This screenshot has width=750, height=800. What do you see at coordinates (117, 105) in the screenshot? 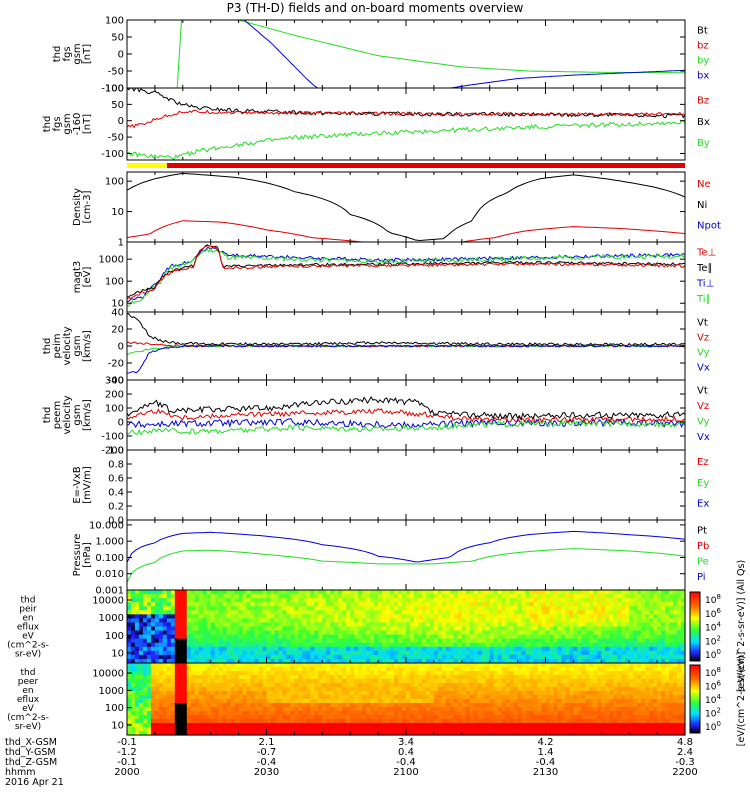
I see `y-tick-label: 50` at bounding box center [117, 105].